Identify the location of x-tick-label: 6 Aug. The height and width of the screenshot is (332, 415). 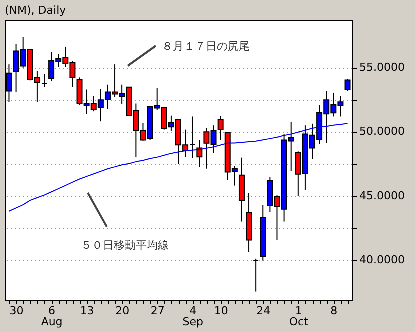
(52, 316).